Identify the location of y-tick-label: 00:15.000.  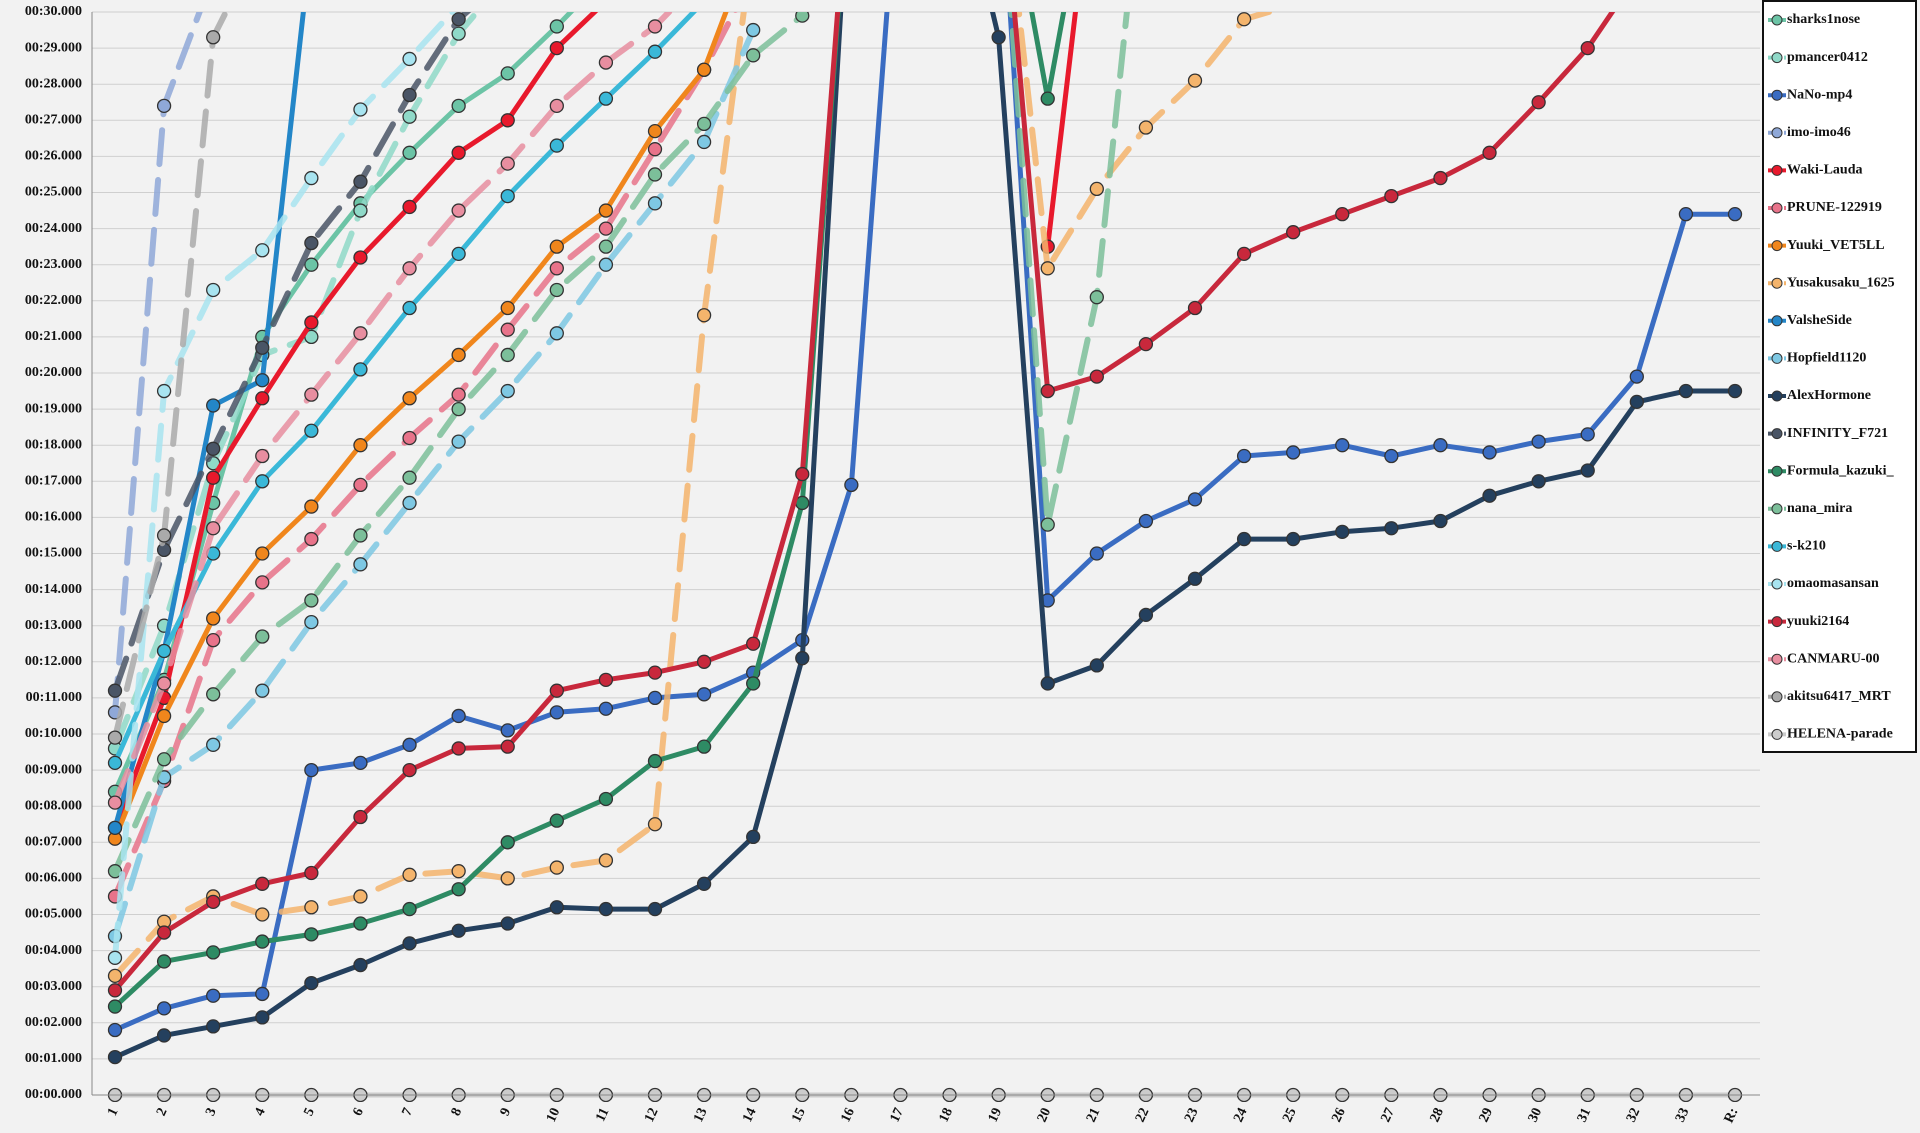
(53, 553).